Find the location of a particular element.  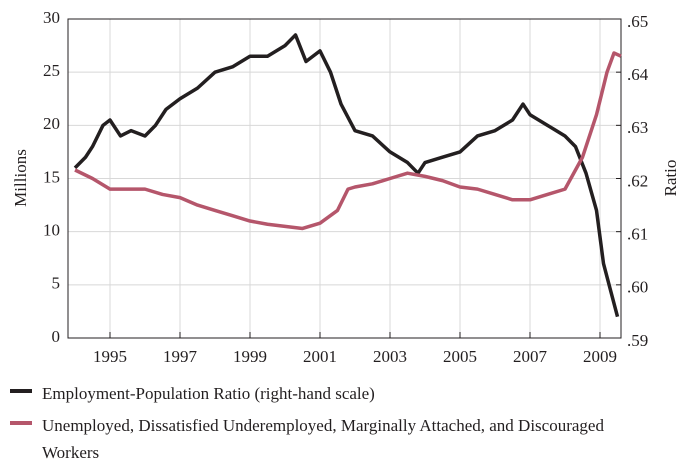

x-tick-label: 2001 is located at coordinates (320, 356).